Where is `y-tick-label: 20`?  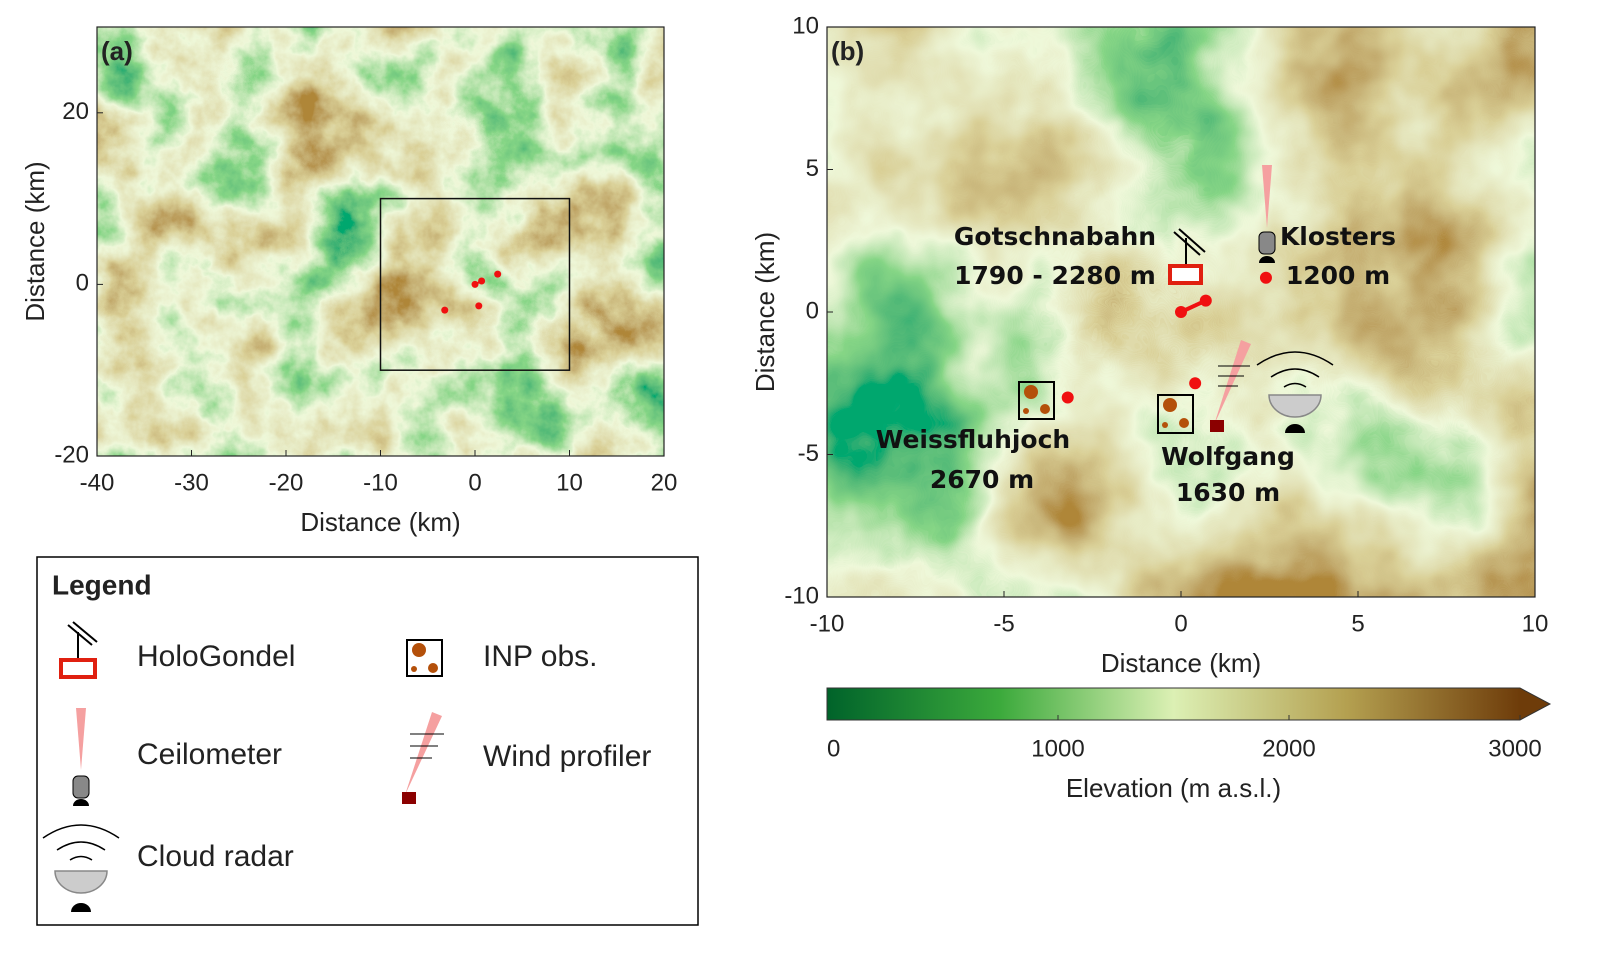
y-tick-label: 20 is located at coordinates (75, 111).